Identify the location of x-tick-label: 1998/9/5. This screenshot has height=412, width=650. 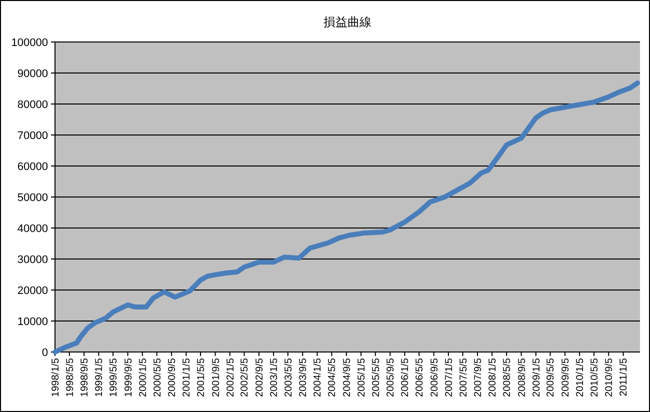
(85, 377).